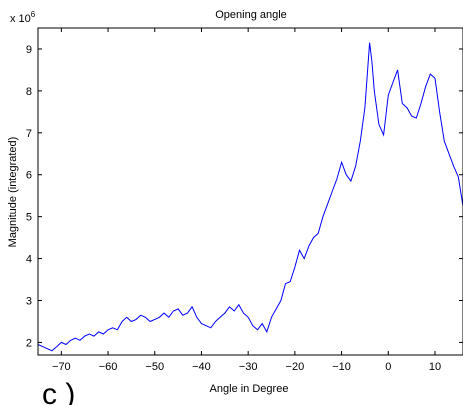 Image resolution: width=463 pixels, height=405 pixels. What do you see at coordinates (29, 302) in the screenshot?
I see `y-tick-label: 3` at bounding box center [29, 302].